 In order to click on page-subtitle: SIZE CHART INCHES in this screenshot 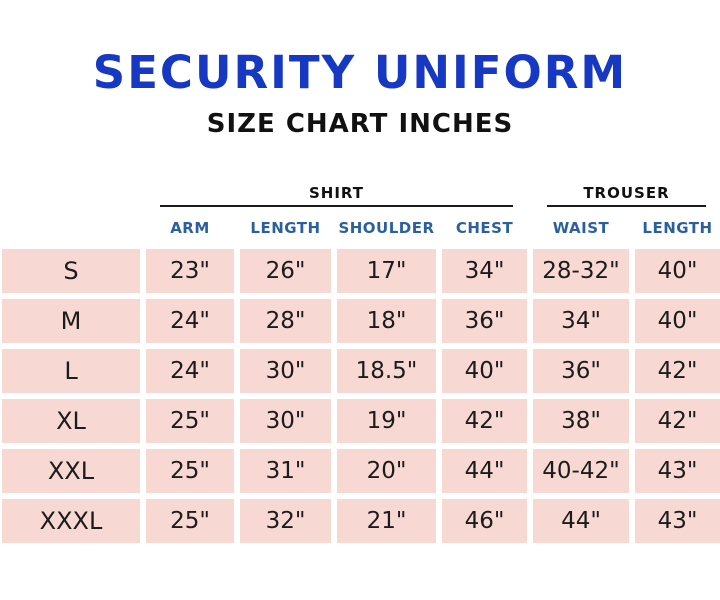, I will do `click(360, 124)`.